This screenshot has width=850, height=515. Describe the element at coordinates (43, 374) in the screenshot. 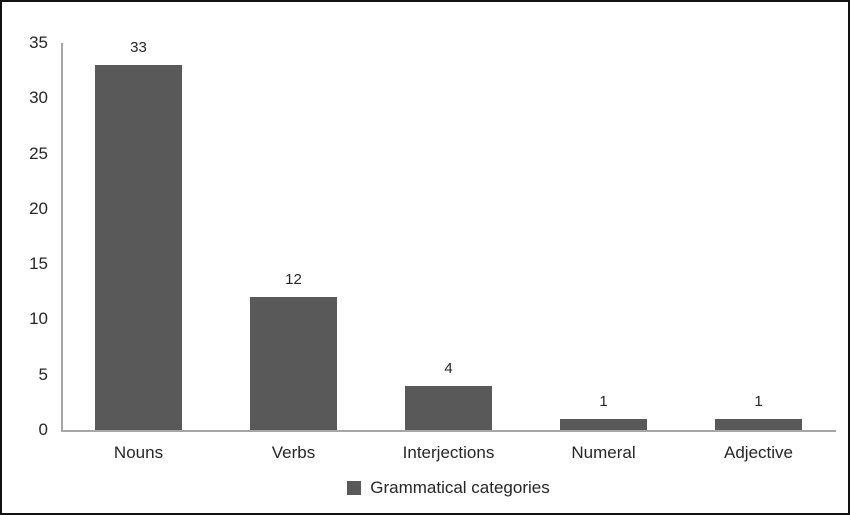

I see `y-tick-label: 5` at that location.